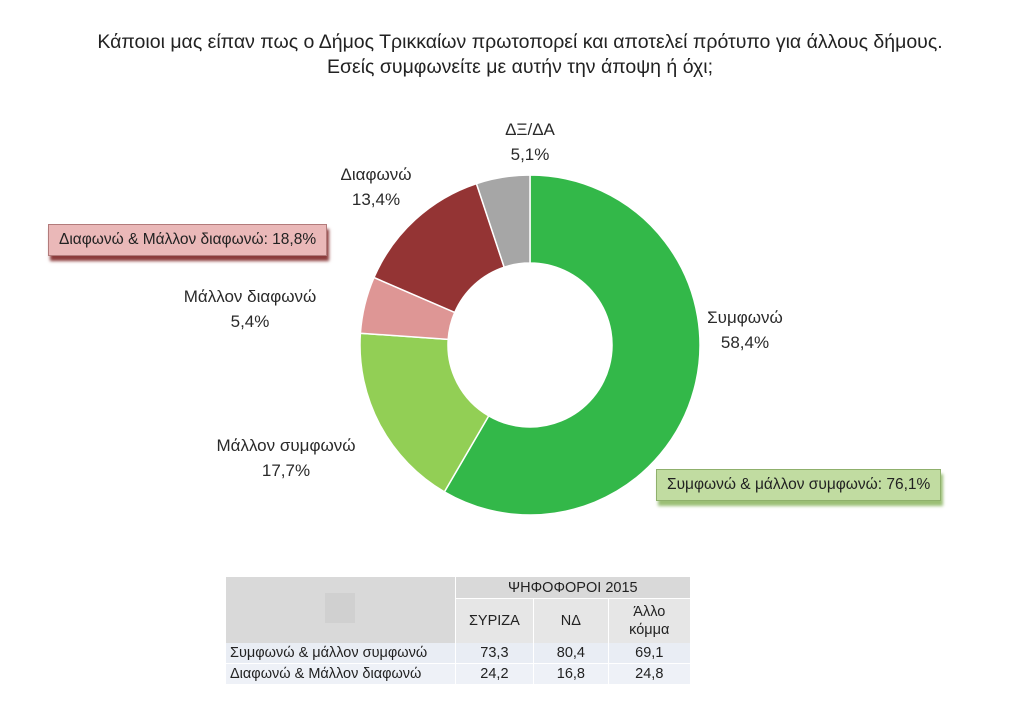  Describe the element at coordinates (503, 221) in the screenshot. I see `slice-dk-da` at that location.